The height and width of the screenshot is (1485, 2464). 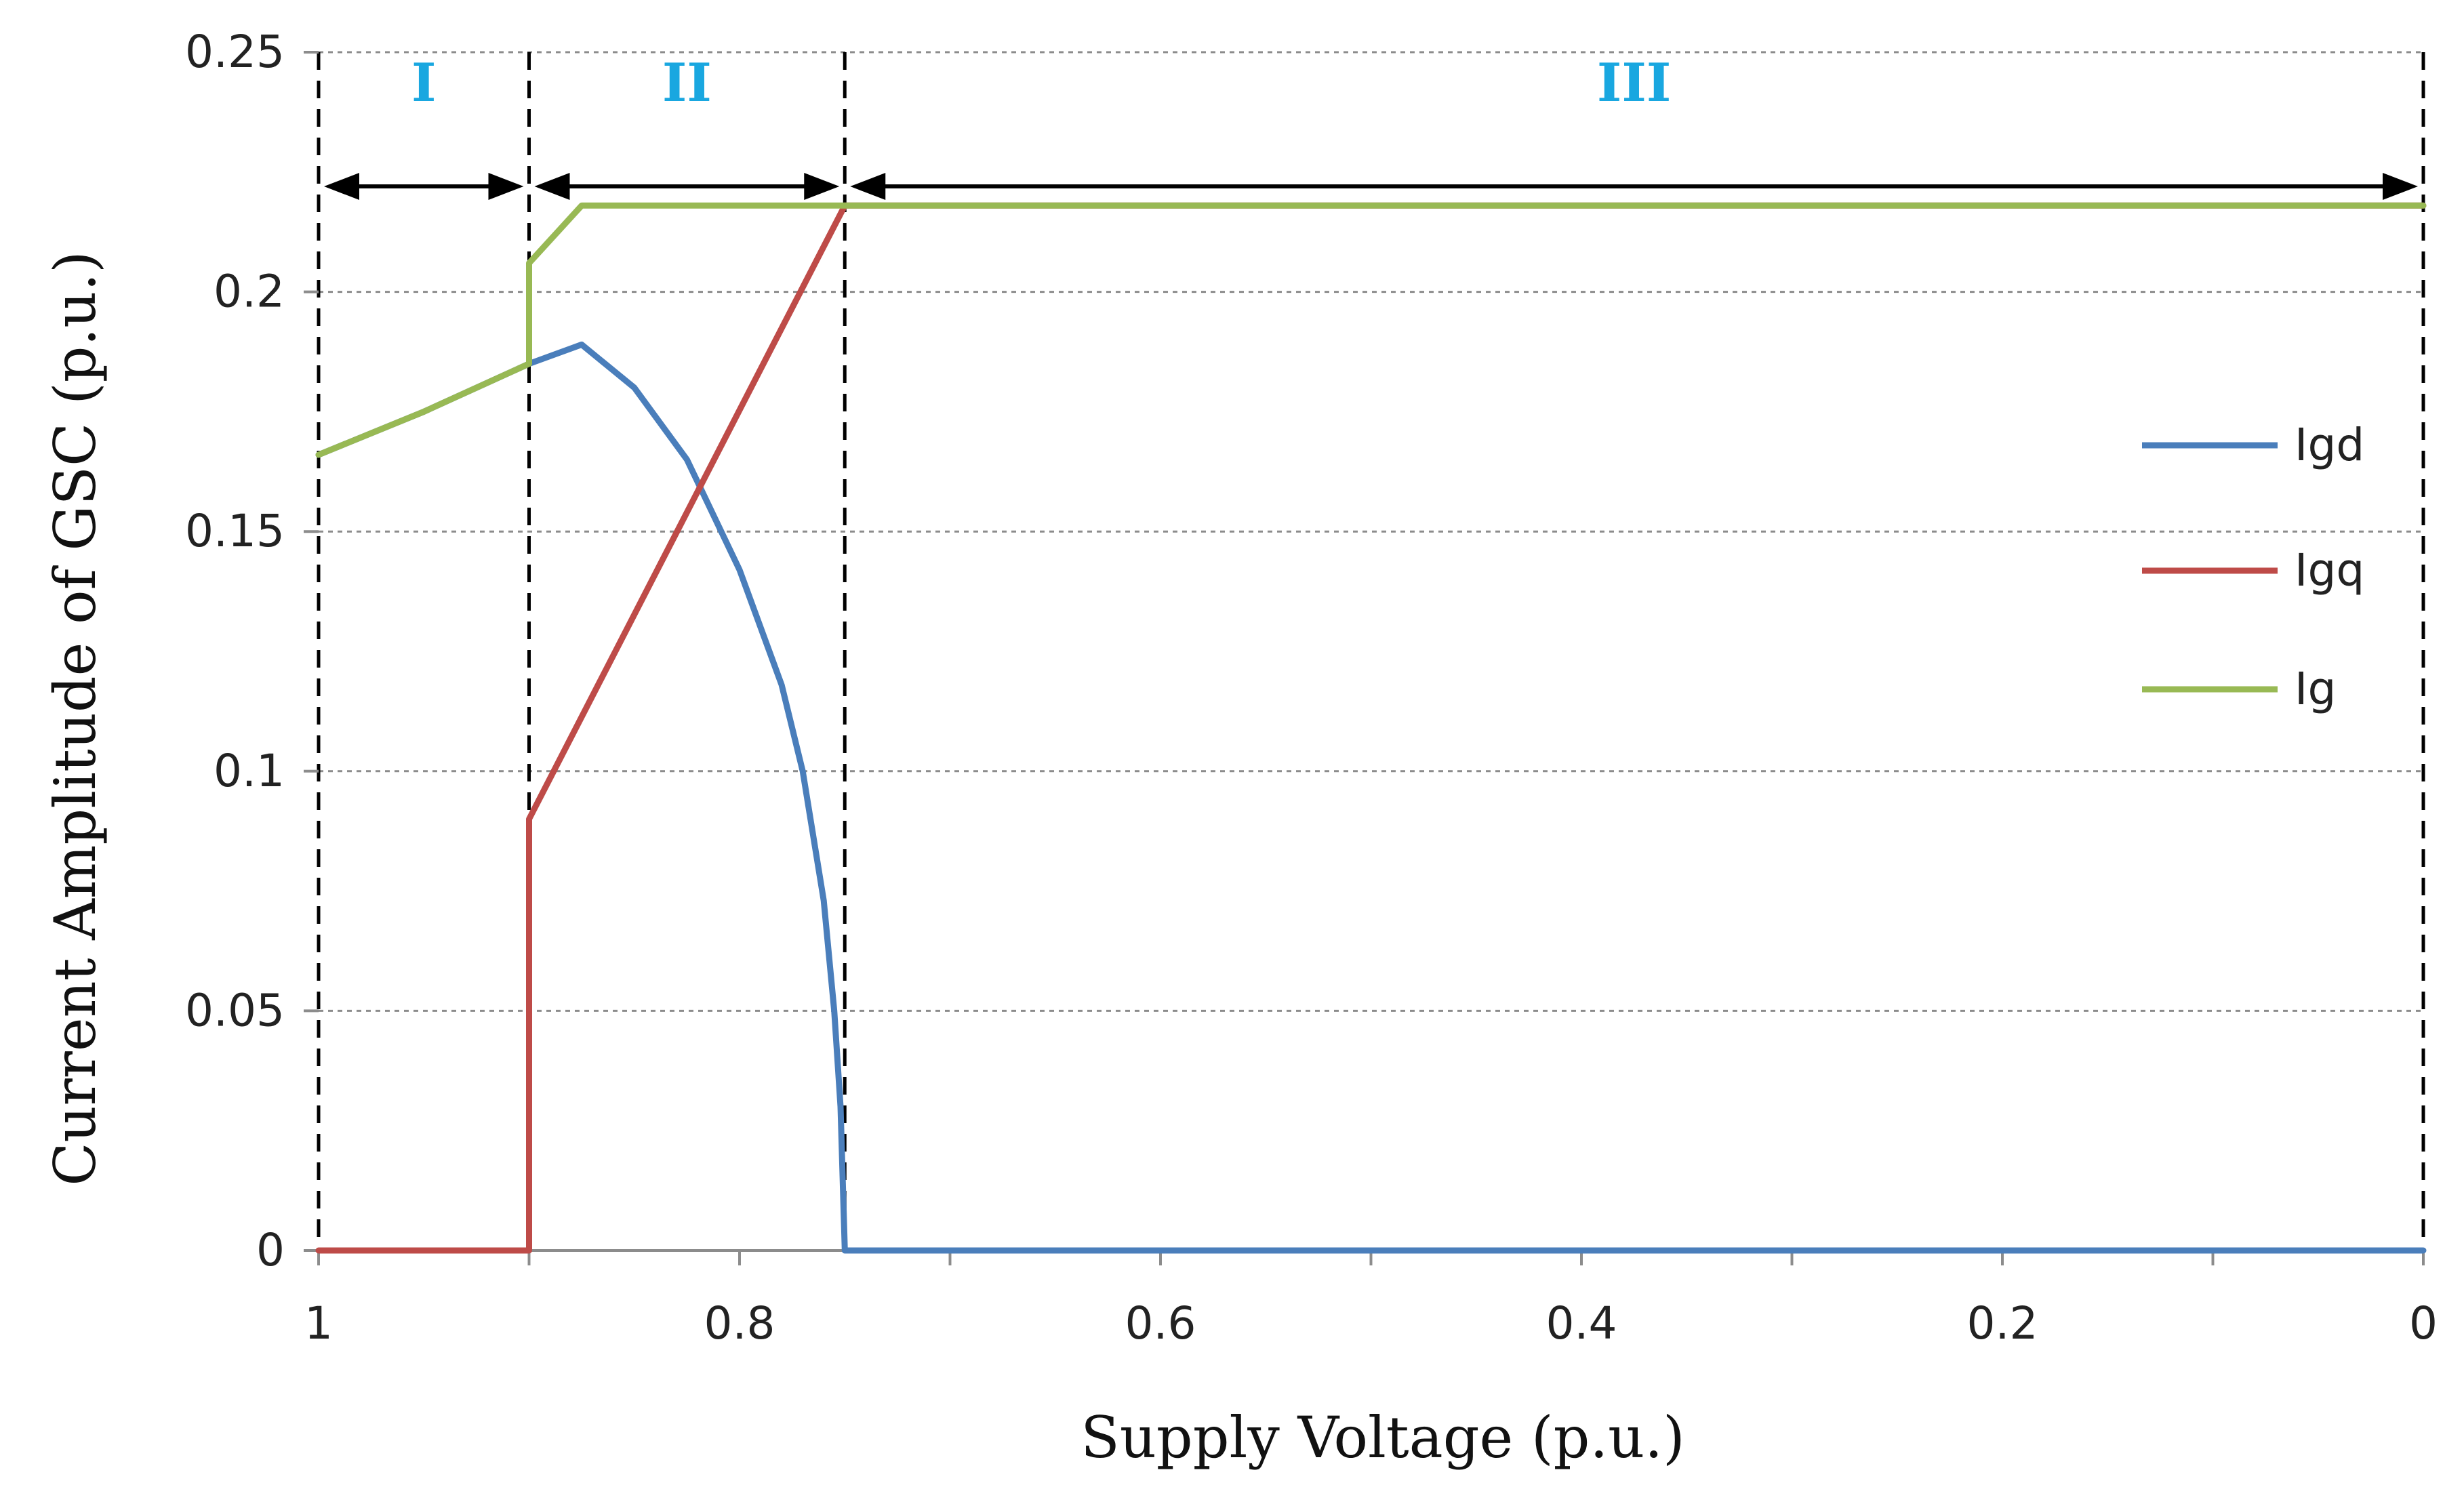 I want to click on region-label-2: III, so click(x=1634, y=83).